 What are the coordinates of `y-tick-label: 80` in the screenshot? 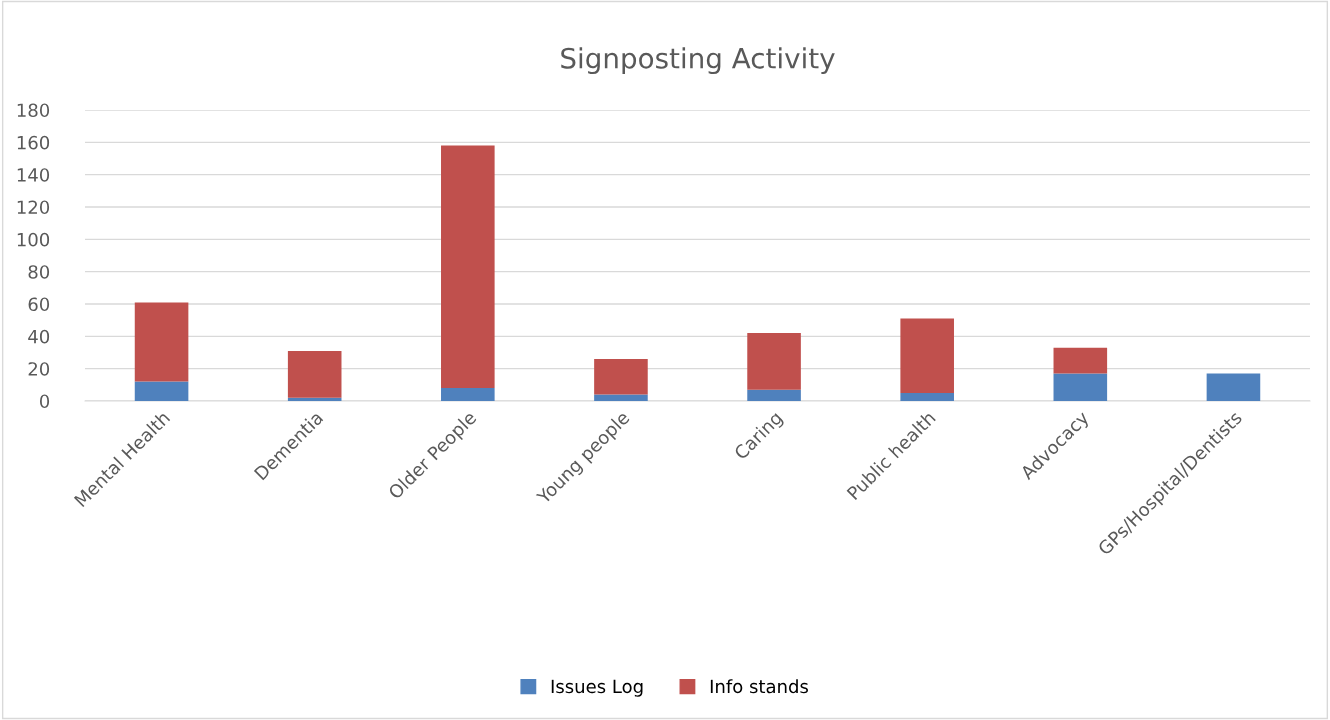 It's located at (39, 272).